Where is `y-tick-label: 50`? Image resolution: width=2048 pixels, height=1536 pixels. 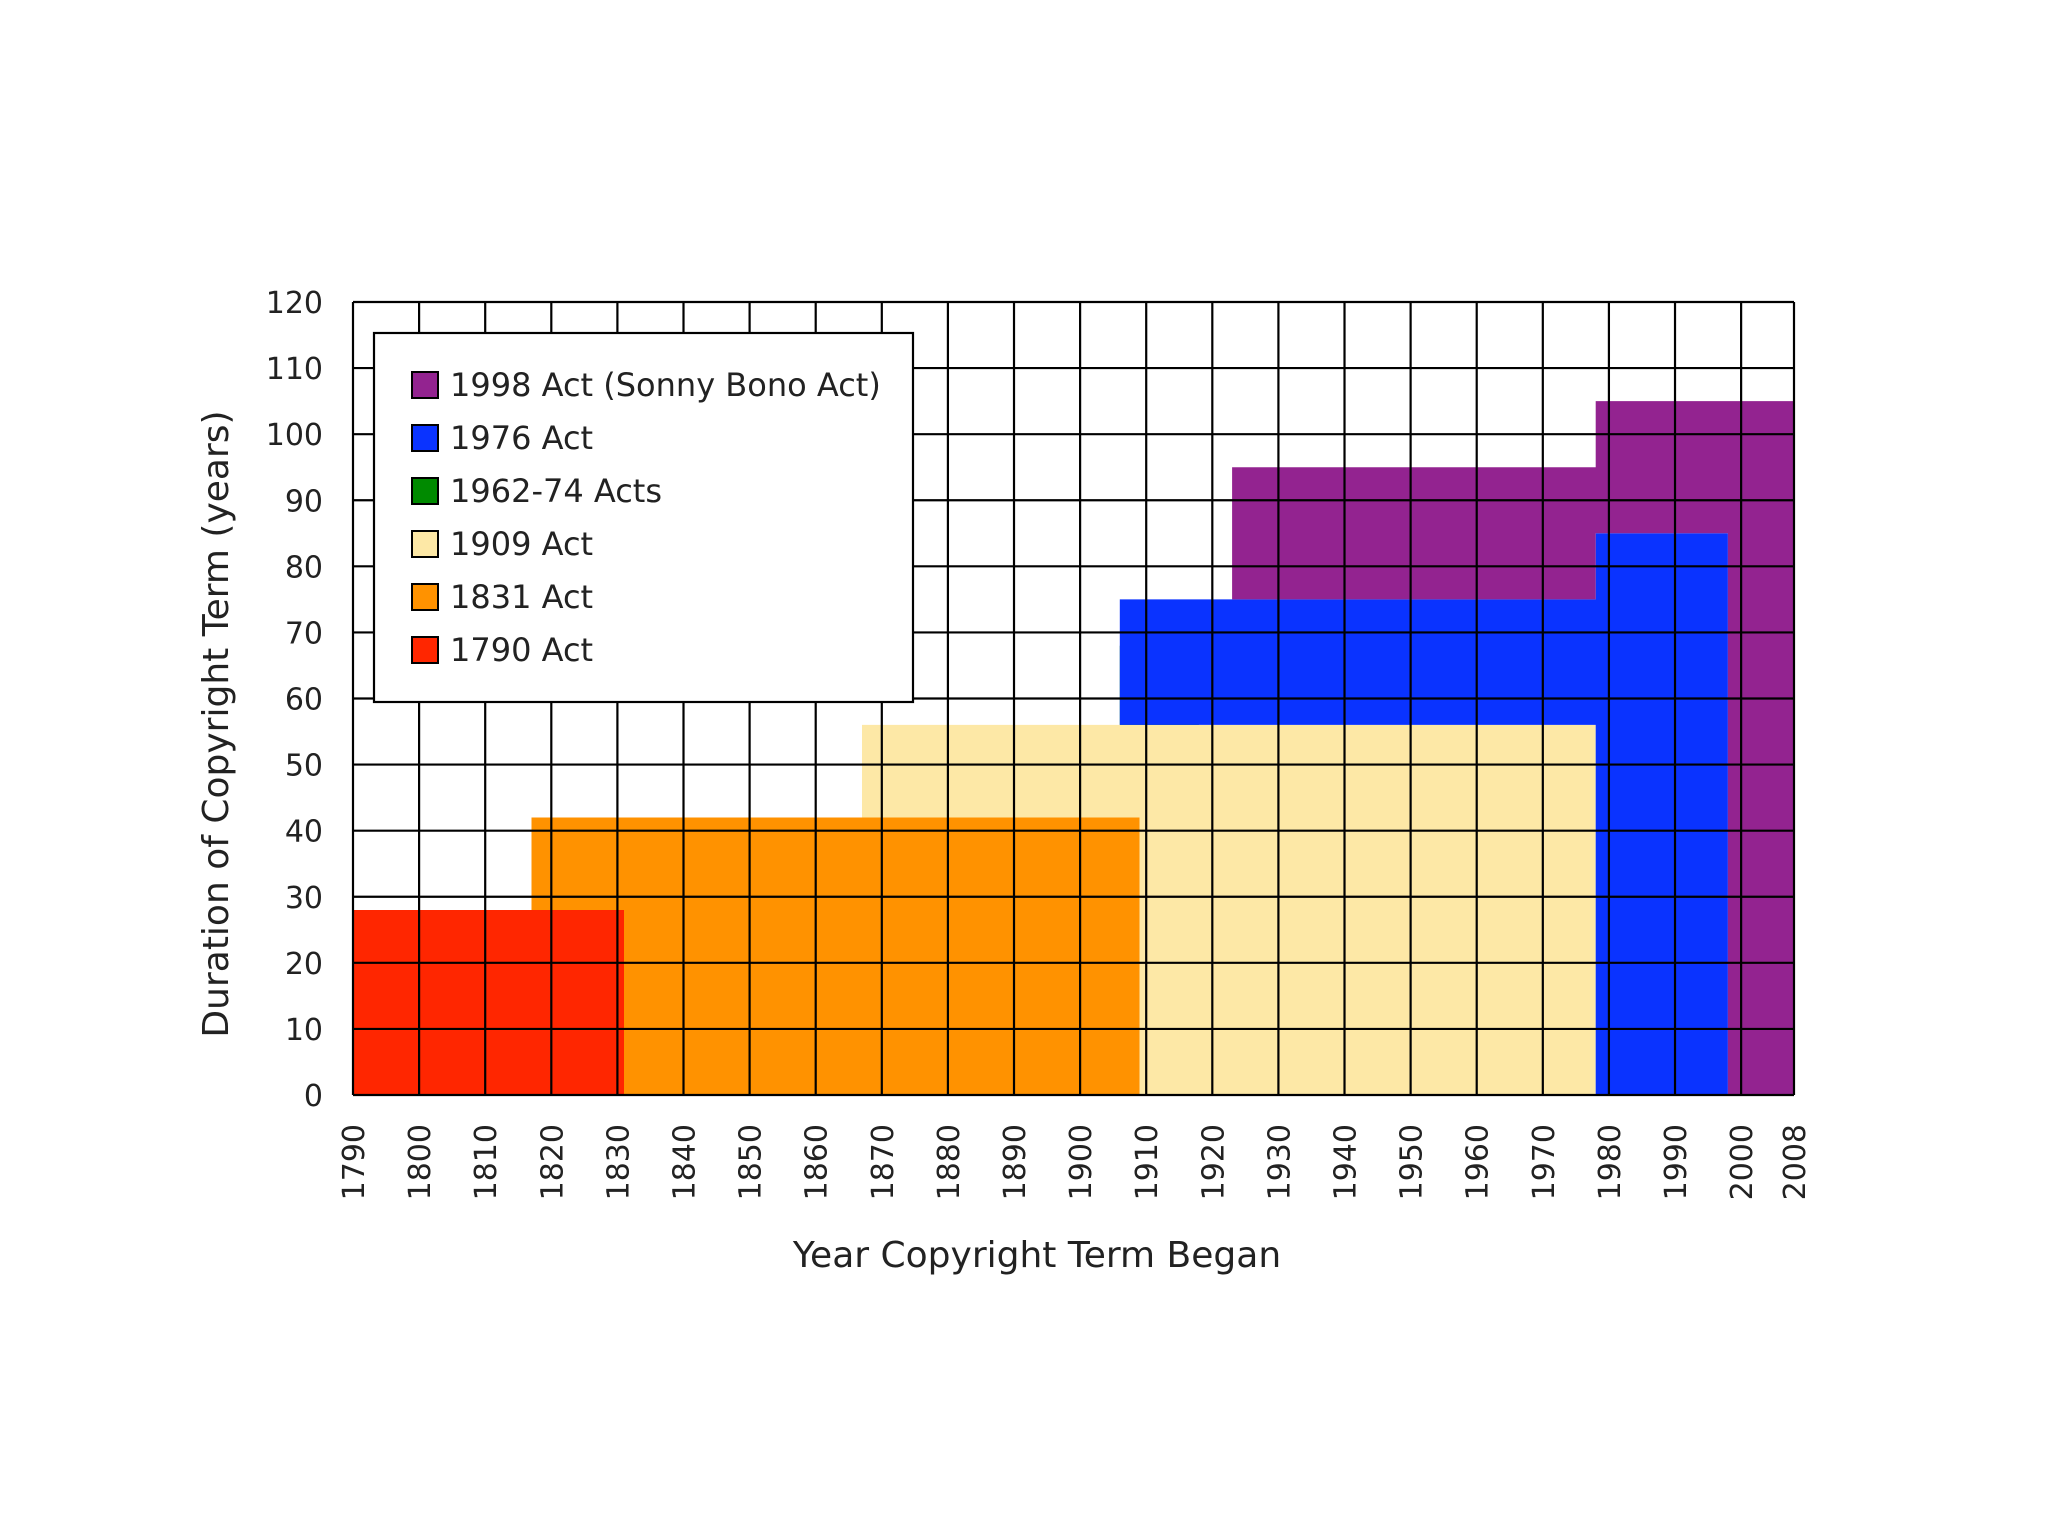 y-tick-label: 50 is located at coordinates (304, 766).